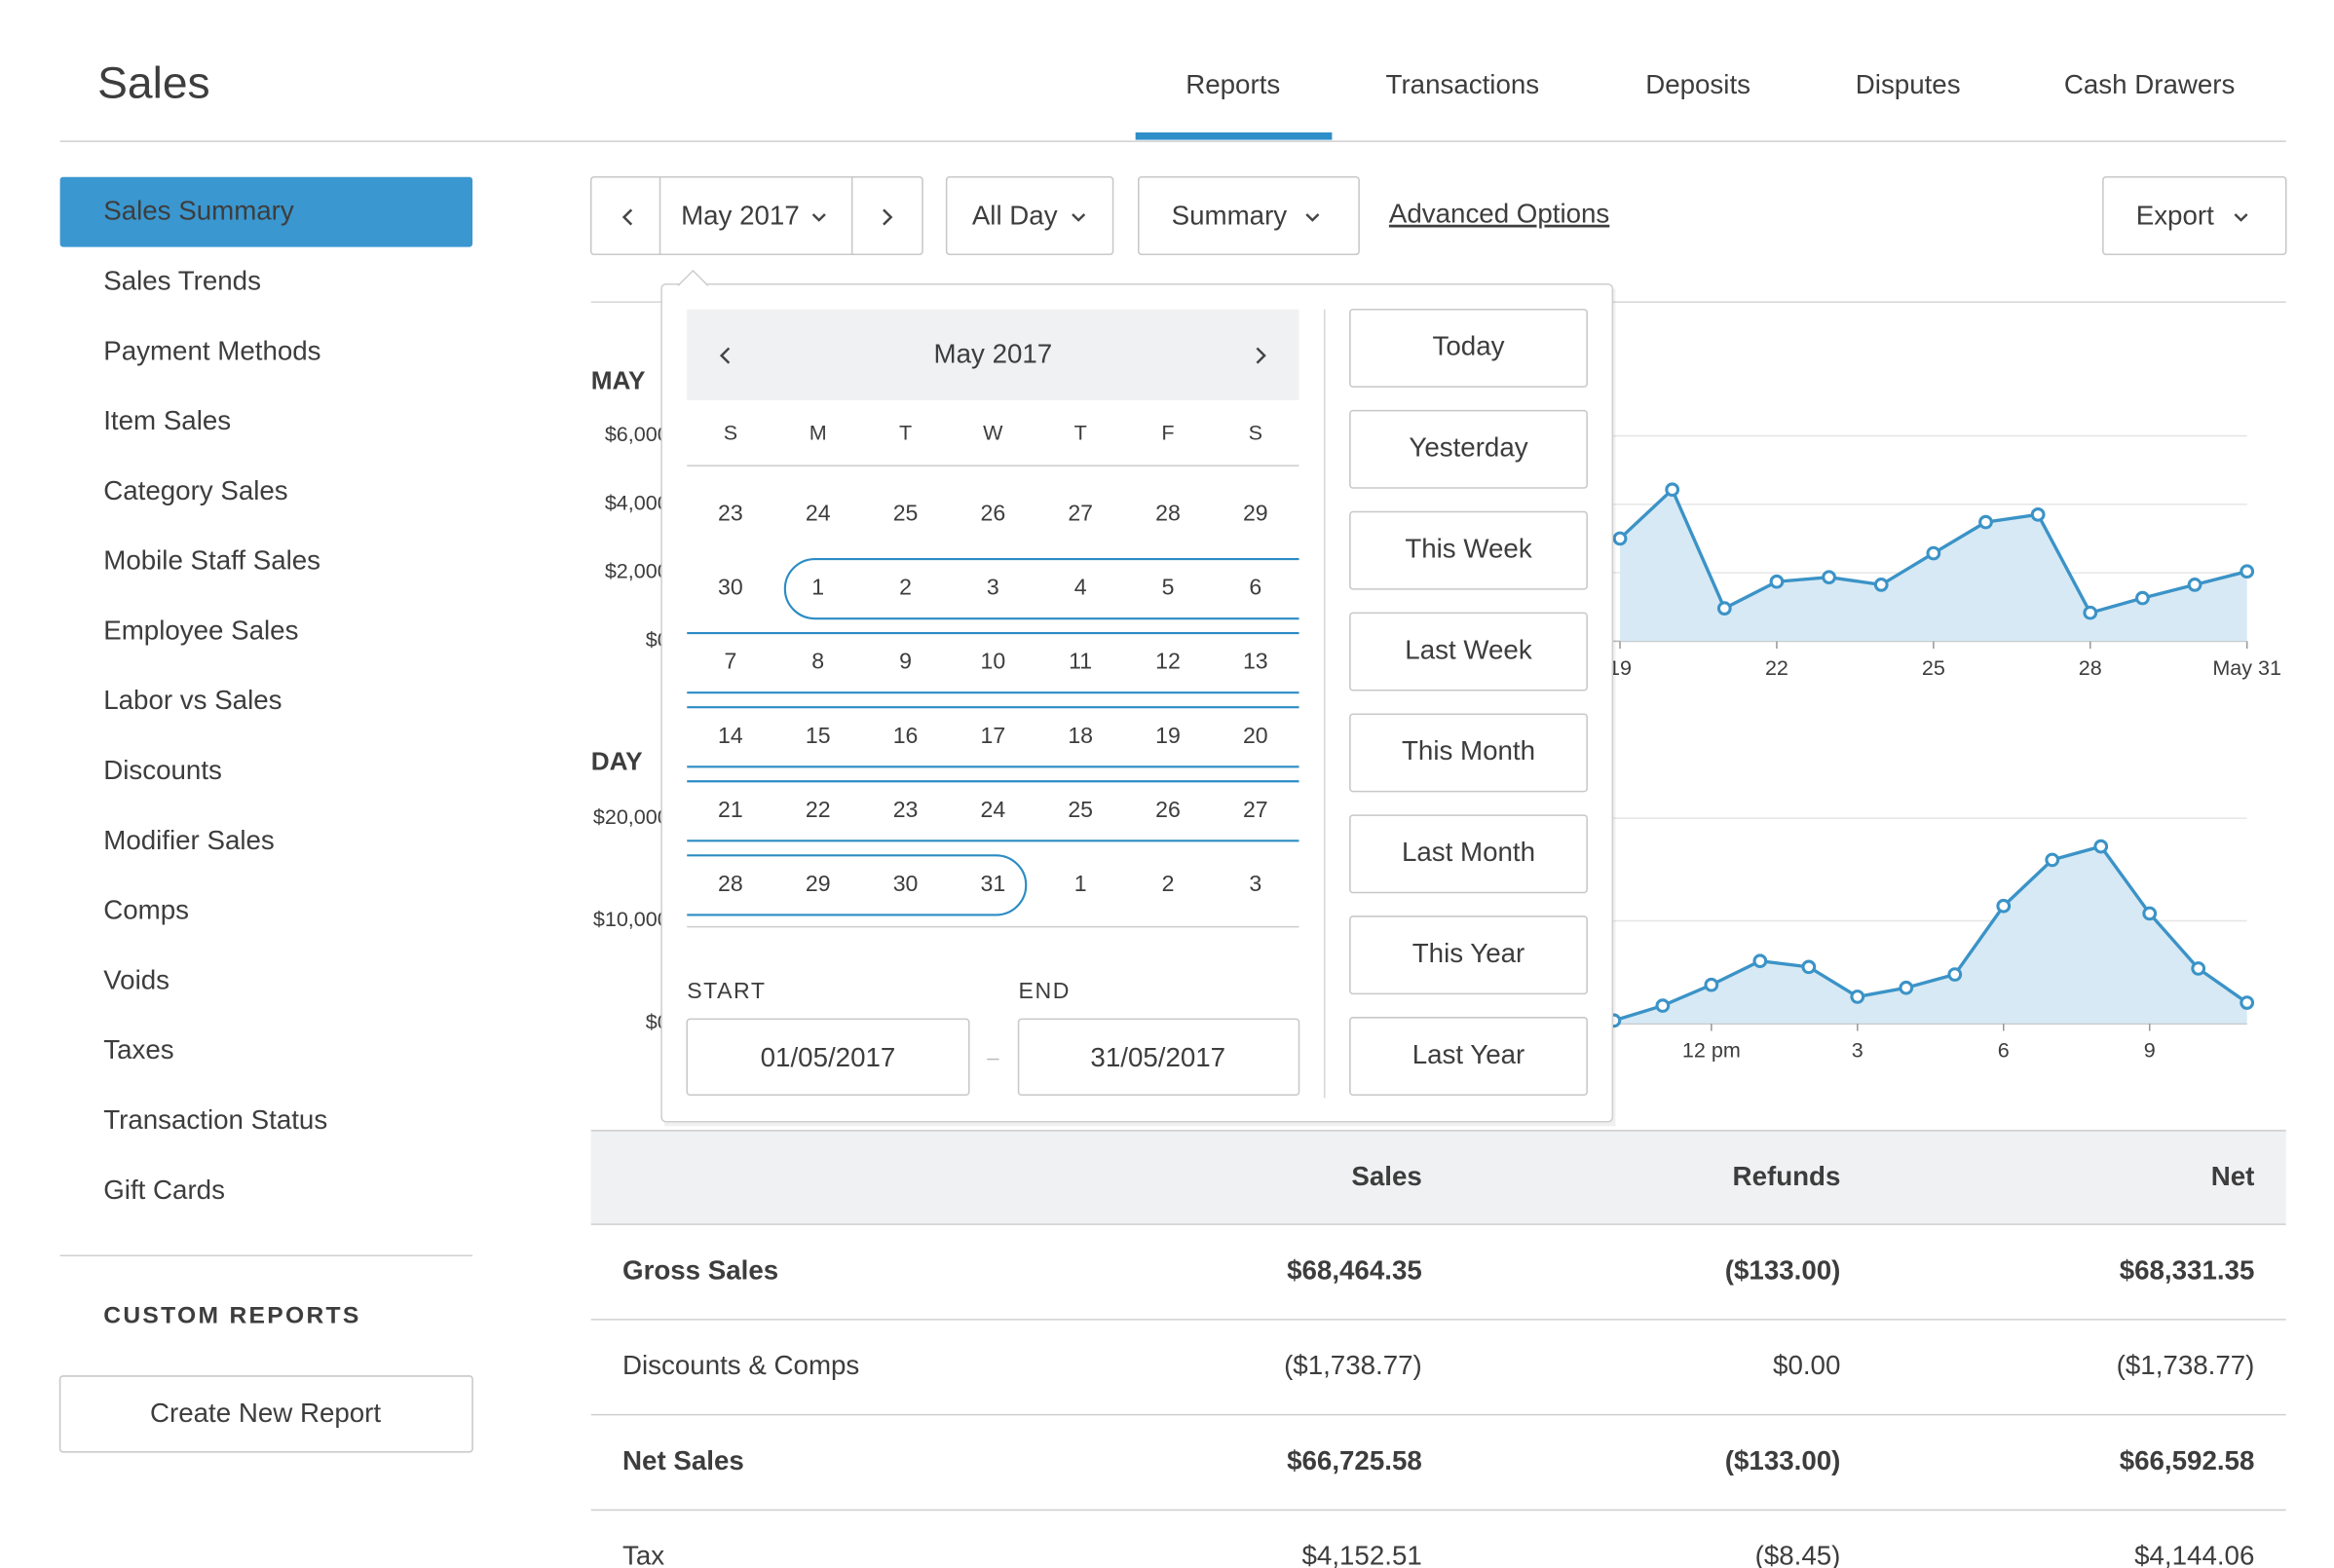  I want to click on page-title: Sales, so click(153, 82).